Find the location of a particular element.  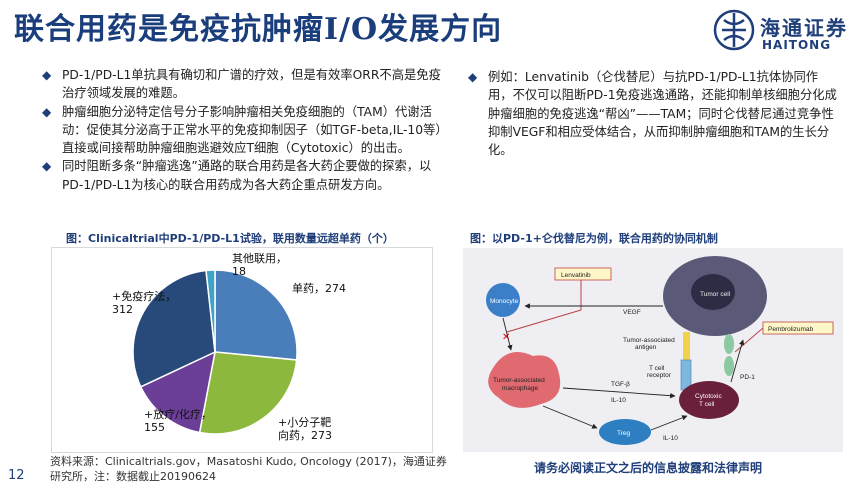

lenvatinib-box is located at coordinates (583, 274).